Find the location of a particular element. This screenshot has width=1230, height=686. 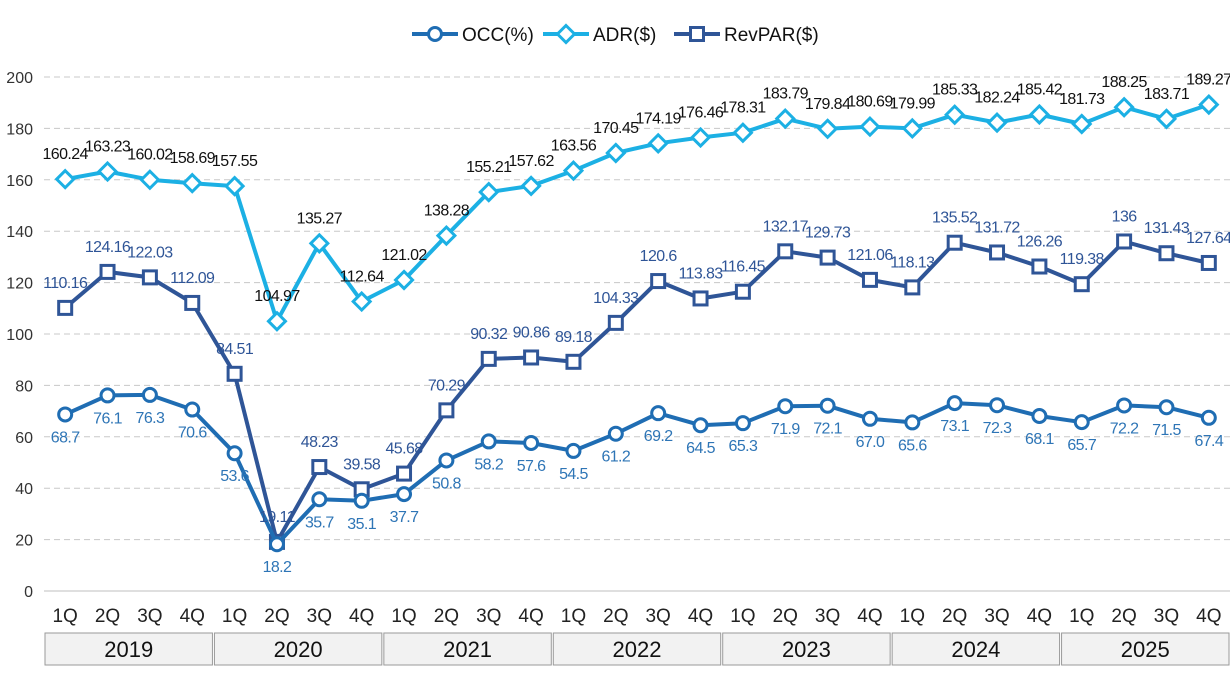

data-label: 89.18 is located at coordinates (574, 337).